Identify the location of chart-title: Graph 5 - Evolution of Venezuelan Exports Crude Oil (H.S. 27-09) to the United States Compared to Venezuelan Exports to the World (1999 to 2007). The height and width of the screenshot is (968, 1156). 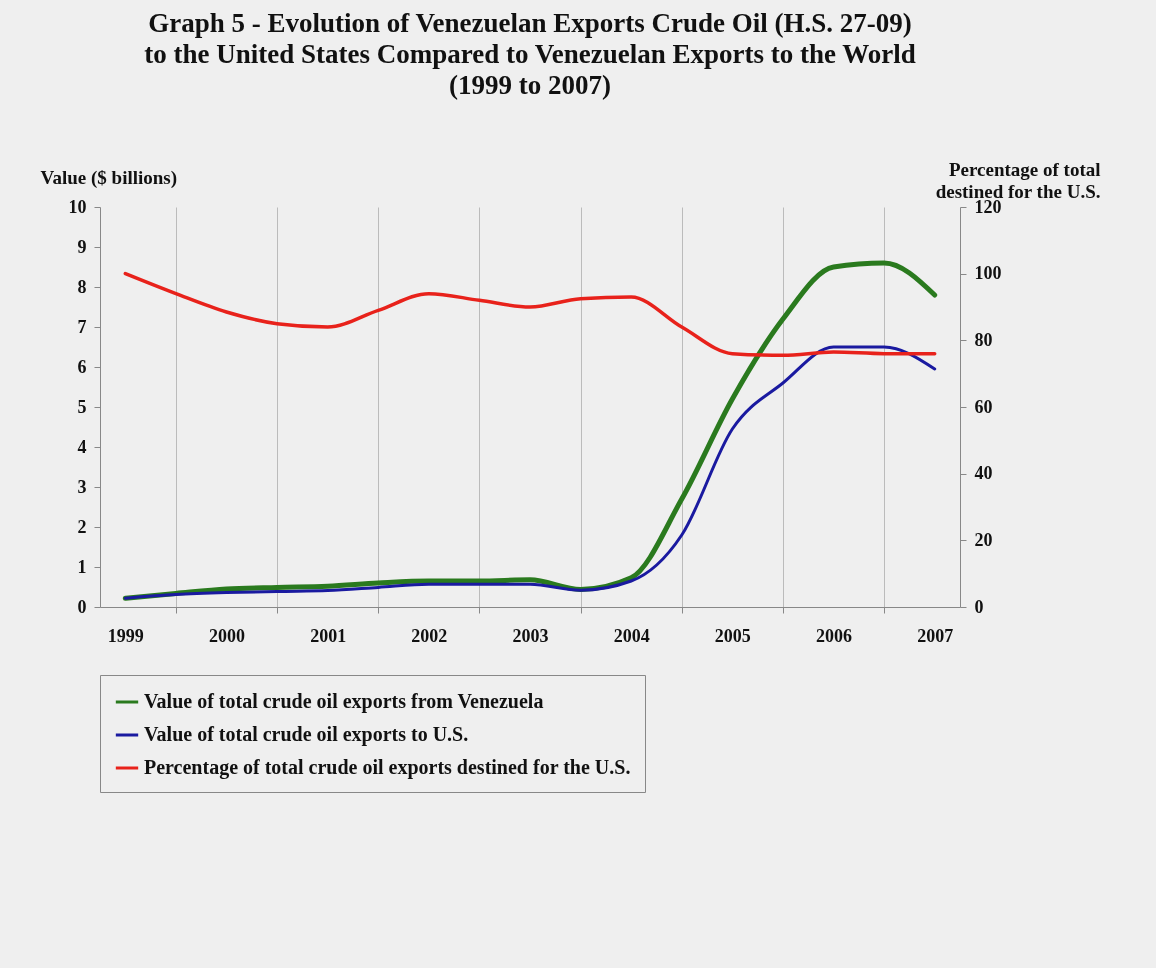
(530, 54).